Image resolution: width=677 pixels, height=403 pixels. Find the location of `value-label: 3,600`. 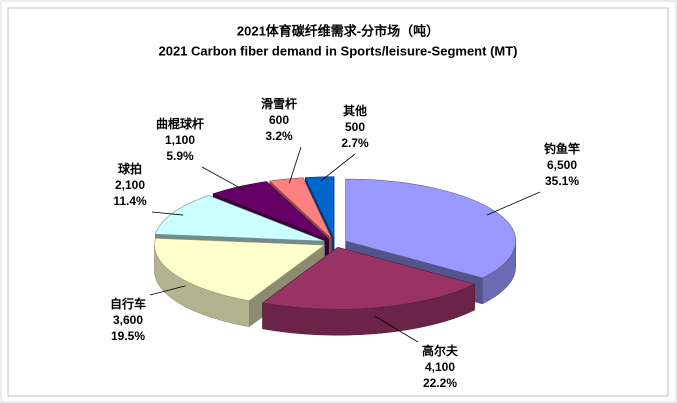

value-label: 3,600 is located at coordinates (128, 320).